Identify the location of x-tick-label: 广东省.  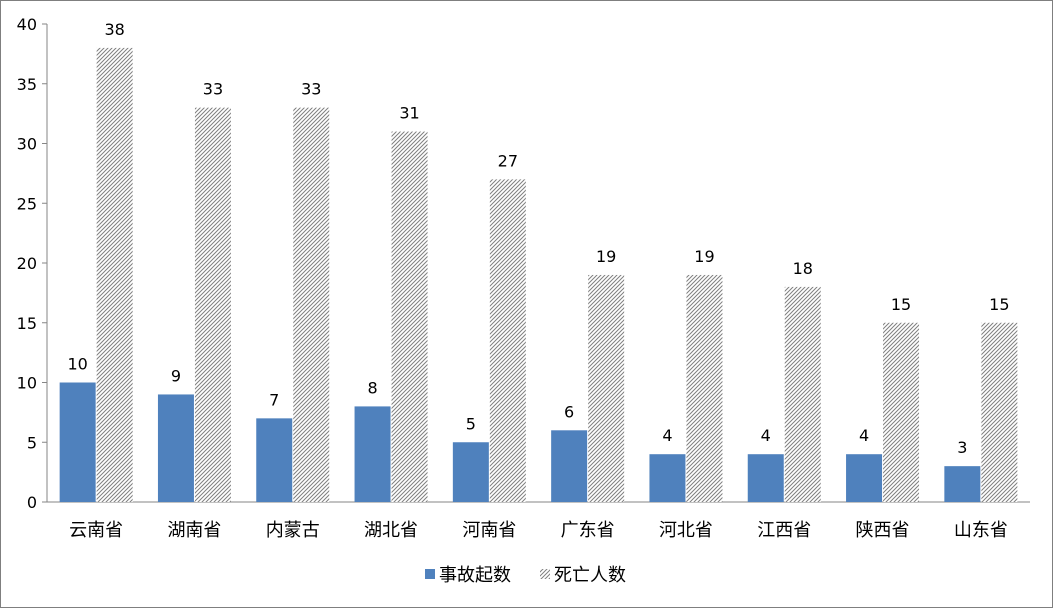
(588, 530).